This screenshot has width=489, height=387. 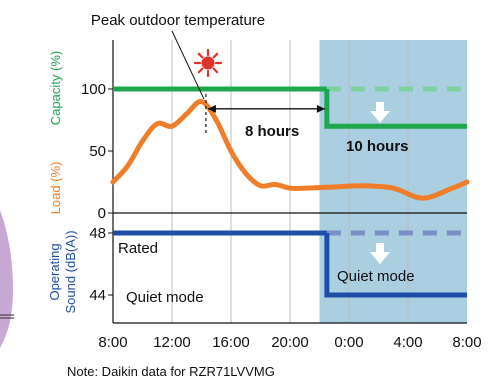 I want to click on load-axis-label: Load (%), so click(x=55, y=188).